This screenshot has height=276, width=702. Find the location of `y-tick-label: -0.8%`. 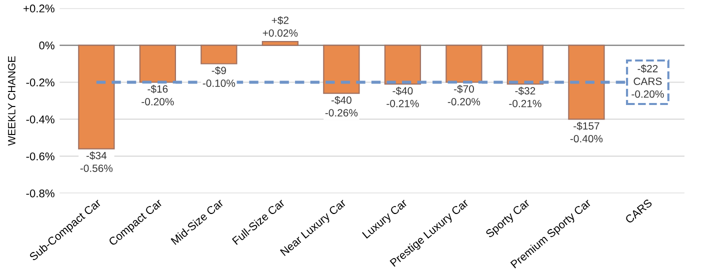

y-tick-label: -0.8% is located at coordinates (40, 193).